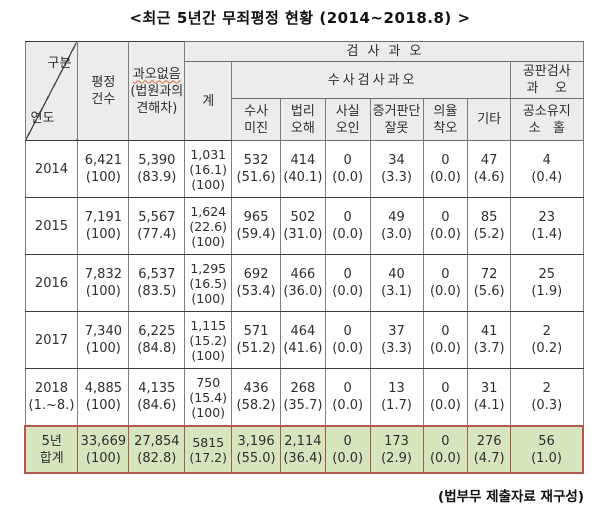 This screenshot has height=513, width=600. I want to click on error-cell-1: 2,114 (36.4), so click(303, 449).